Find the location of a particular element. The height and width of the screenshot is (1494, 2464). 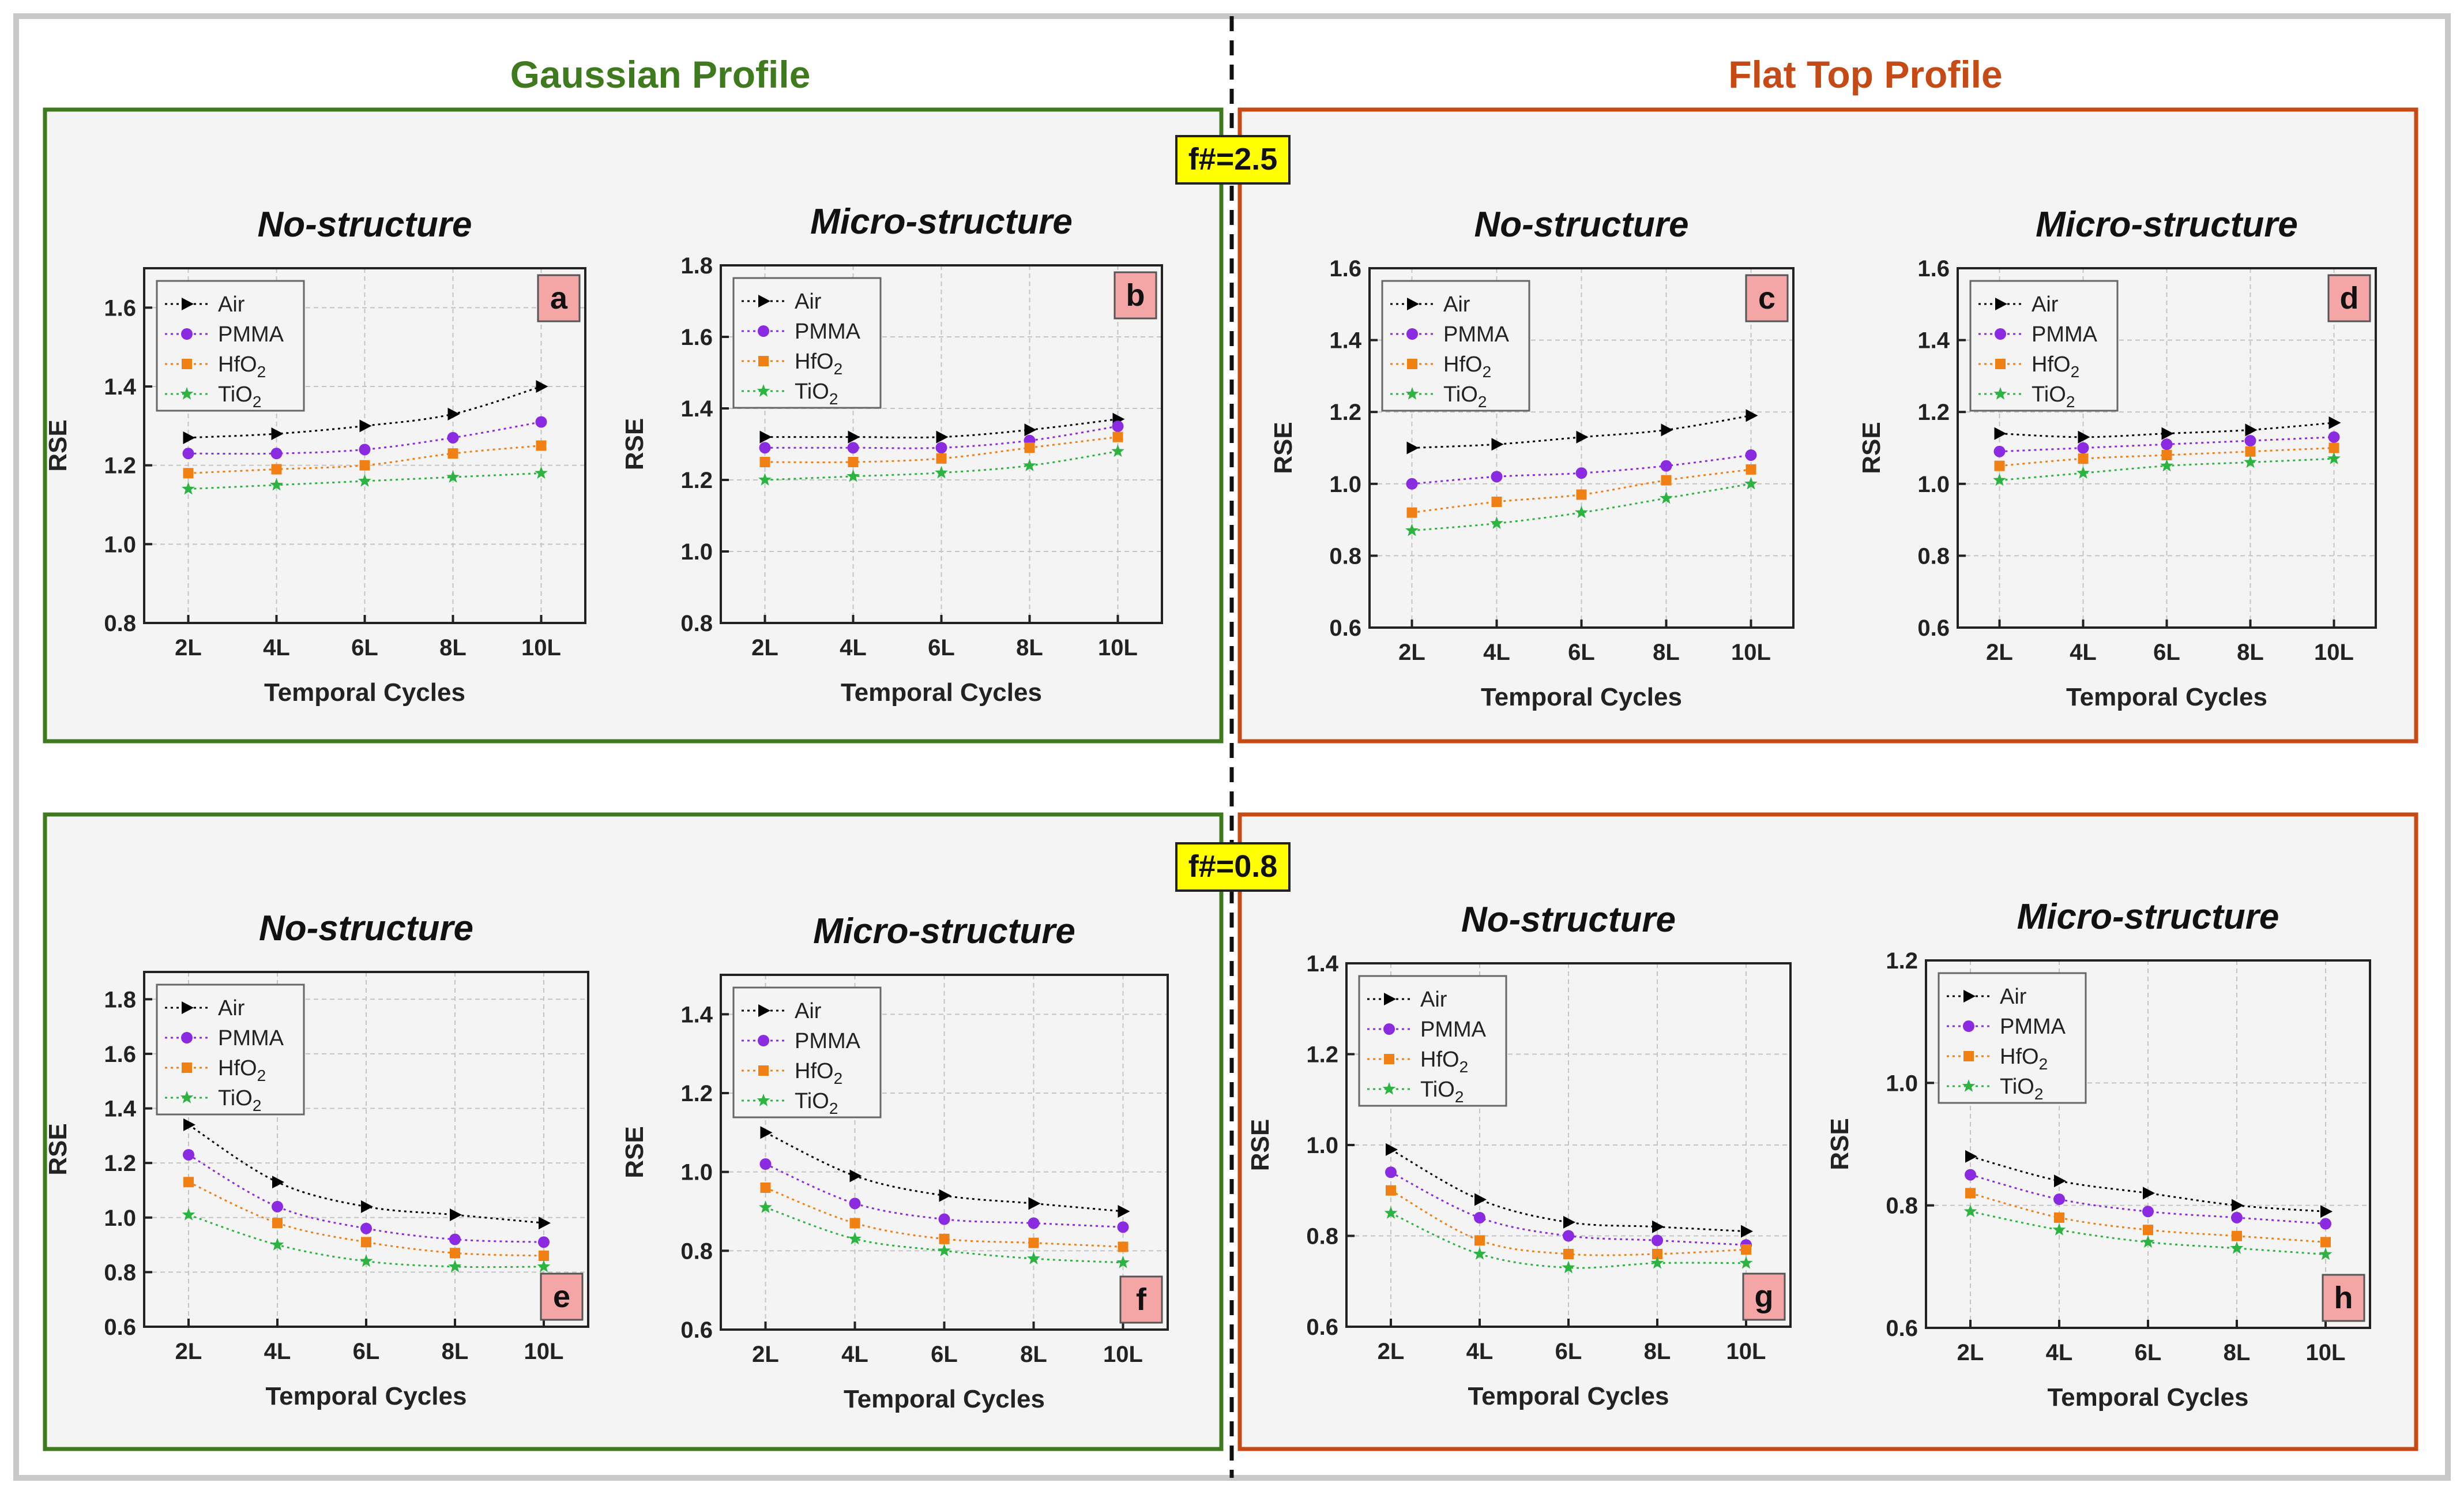

y-axis-label: RSE is located at coordinates (58, 1149).